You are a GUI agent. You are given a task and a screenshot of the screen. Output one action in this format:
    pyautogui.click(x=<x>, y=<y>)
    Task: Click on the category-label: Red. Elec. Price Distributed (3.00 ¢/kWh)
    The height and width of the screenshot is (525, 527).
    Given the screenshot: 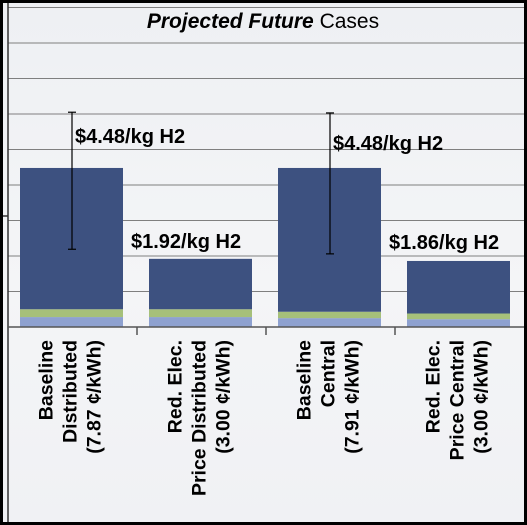 What is the action you would take?
    pyautogui.click(x=200, y=418)
    